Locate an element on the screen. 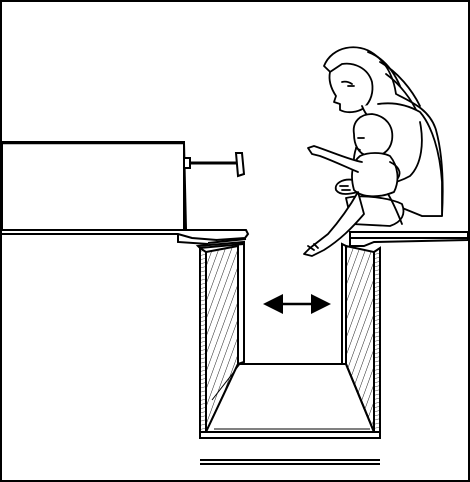 This screenshot has width=470, height=482. apparatus-box is located at coordinates (94, 186).